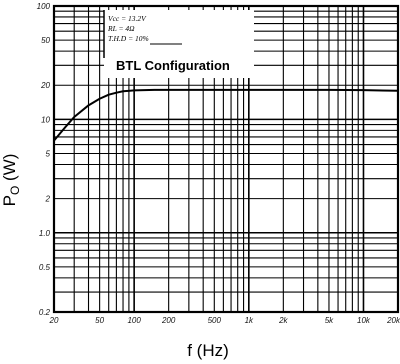 This screenshot has height=364, width=400. Describe the element at coordinates (48, 199) in the screenshot. I see `y-tick-label: 2` at that location.